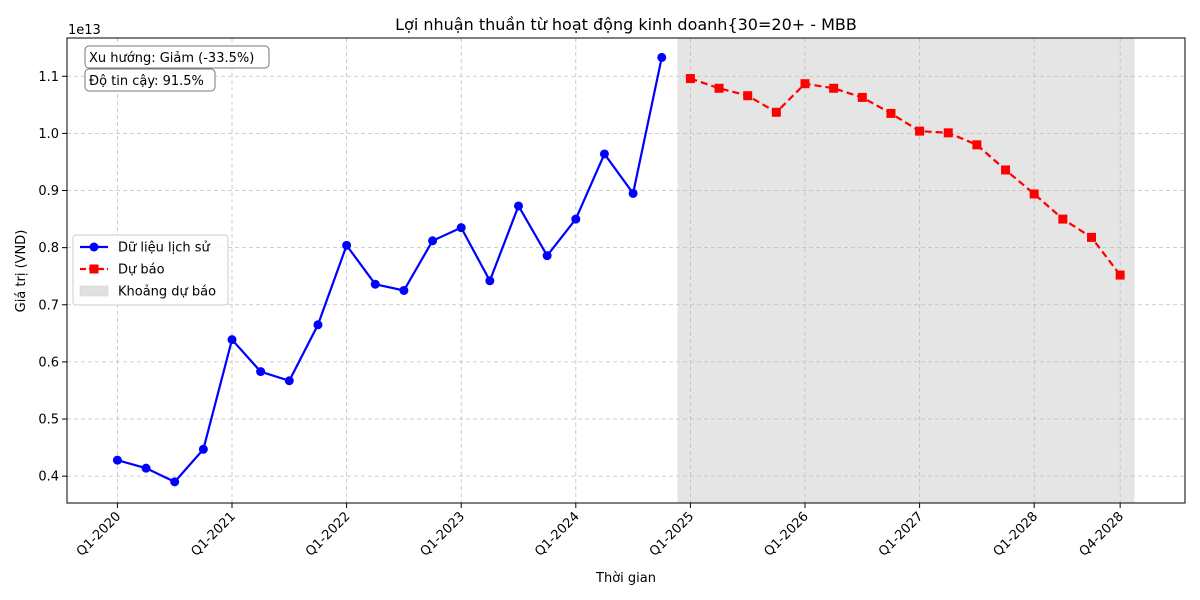 The width and height of the screenshot is (1200, 600). I want to click on legend-label: Dự báo, so click(141, 270).